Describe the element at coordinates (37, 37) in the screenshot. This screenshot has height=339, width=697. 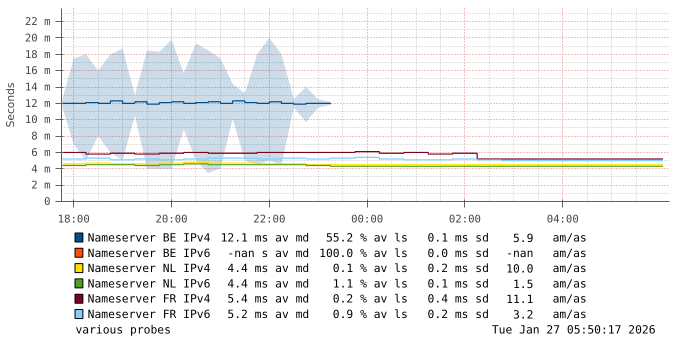
I see `y-tick-label: 20 m` at that location.